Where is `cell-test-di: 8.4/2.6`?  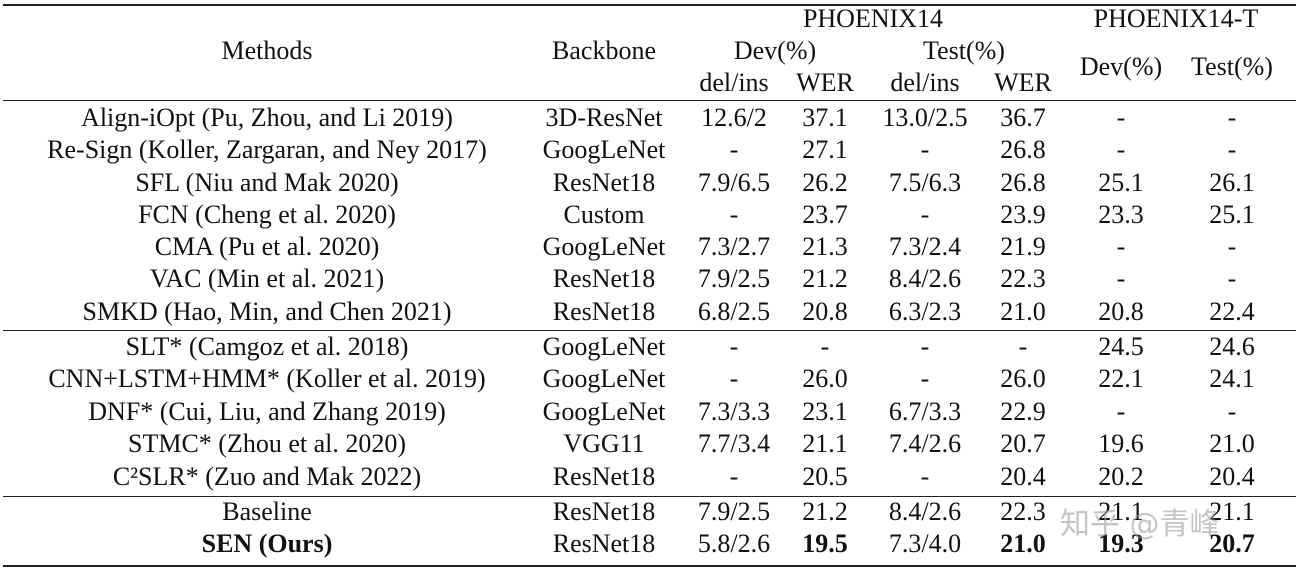
cell-test-di: 8.4/2.6 is located at coordinates (925, 511).